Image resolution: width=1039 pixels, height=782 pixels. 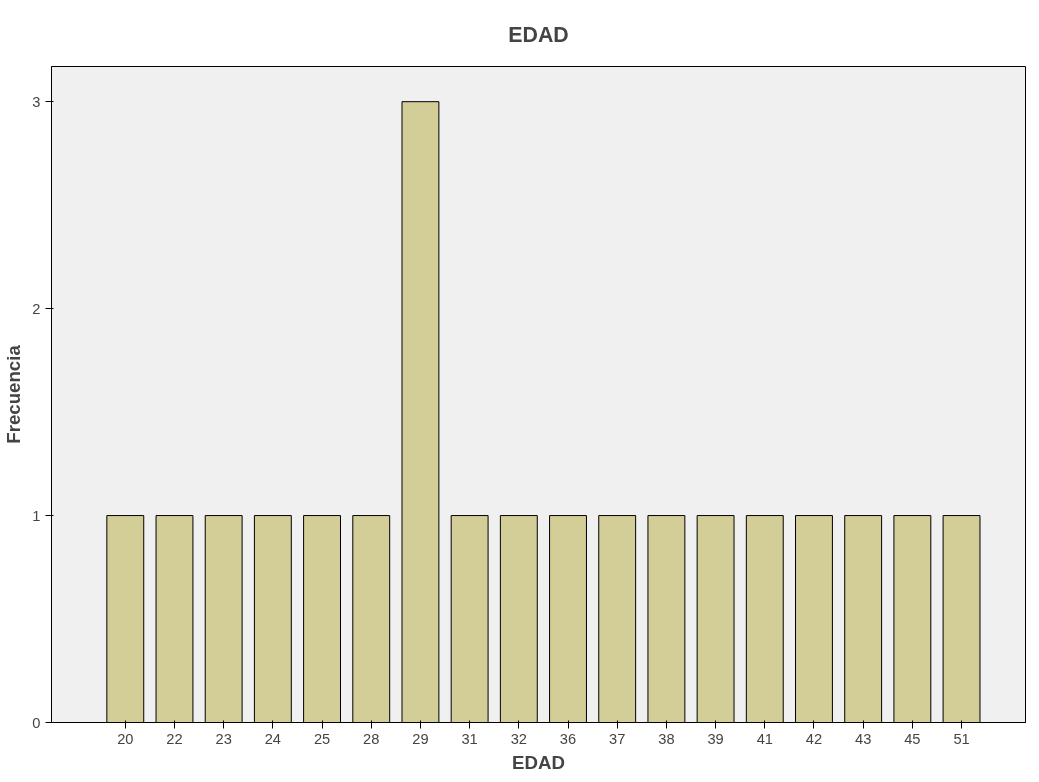 I want to click on x-axis-title: EDAD, so click(x=538, y=762).